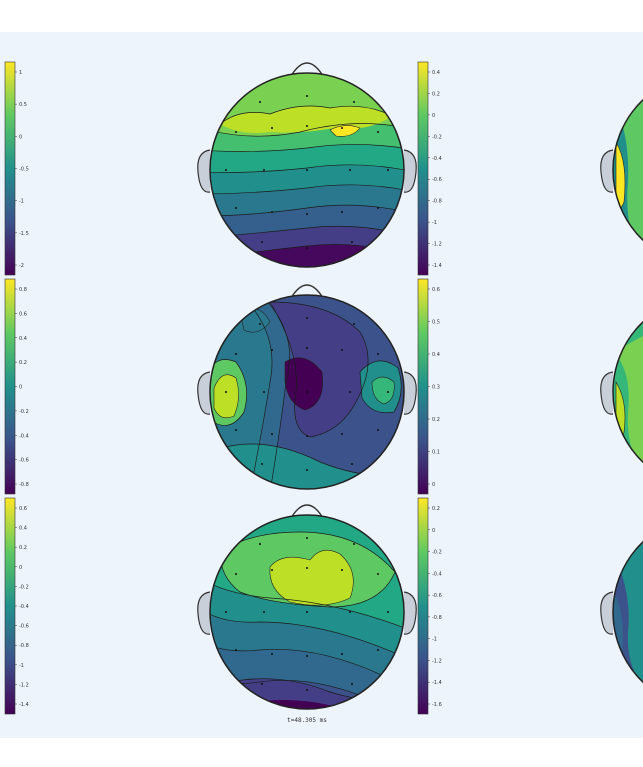 The height and width of the screenshot is (767, 643). What do you see at coordinates (437, 705) in the screenshot?
I see `colorbar-tick-label: -1.6` at bounding box center [437, 705].